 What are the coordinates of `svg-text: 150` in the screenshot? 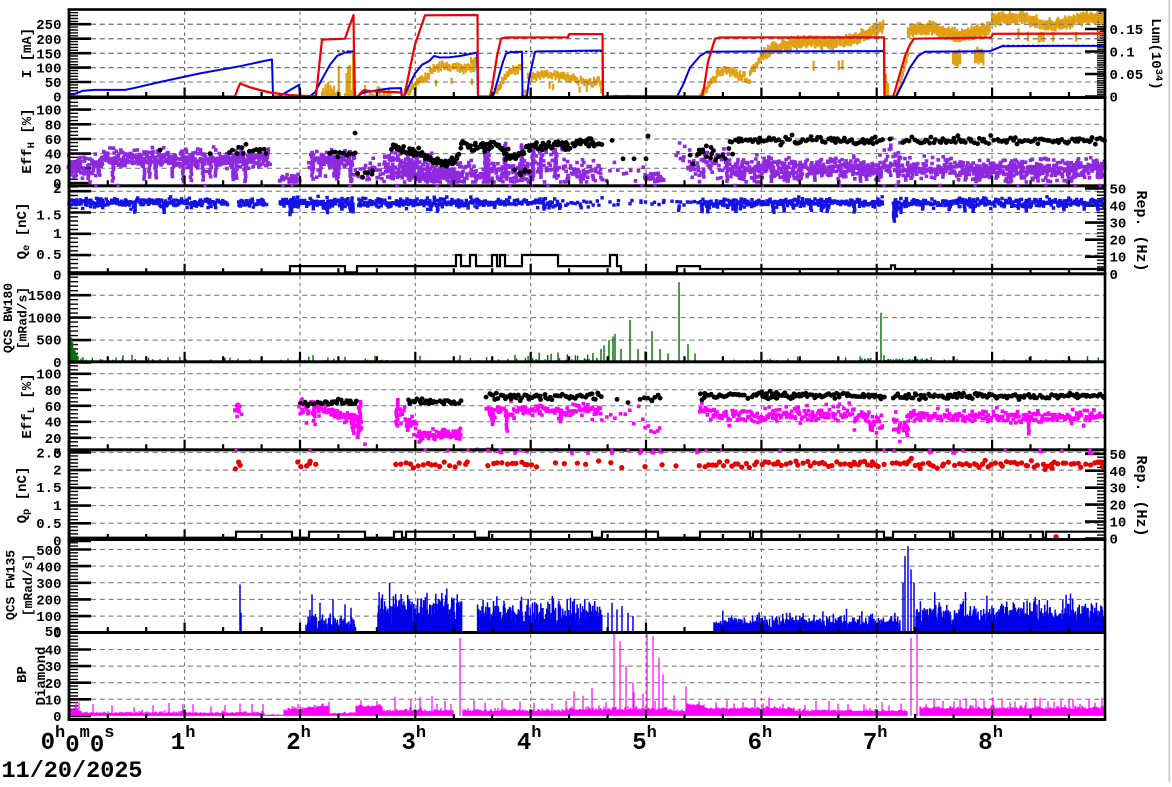 It's located at (48, 55).